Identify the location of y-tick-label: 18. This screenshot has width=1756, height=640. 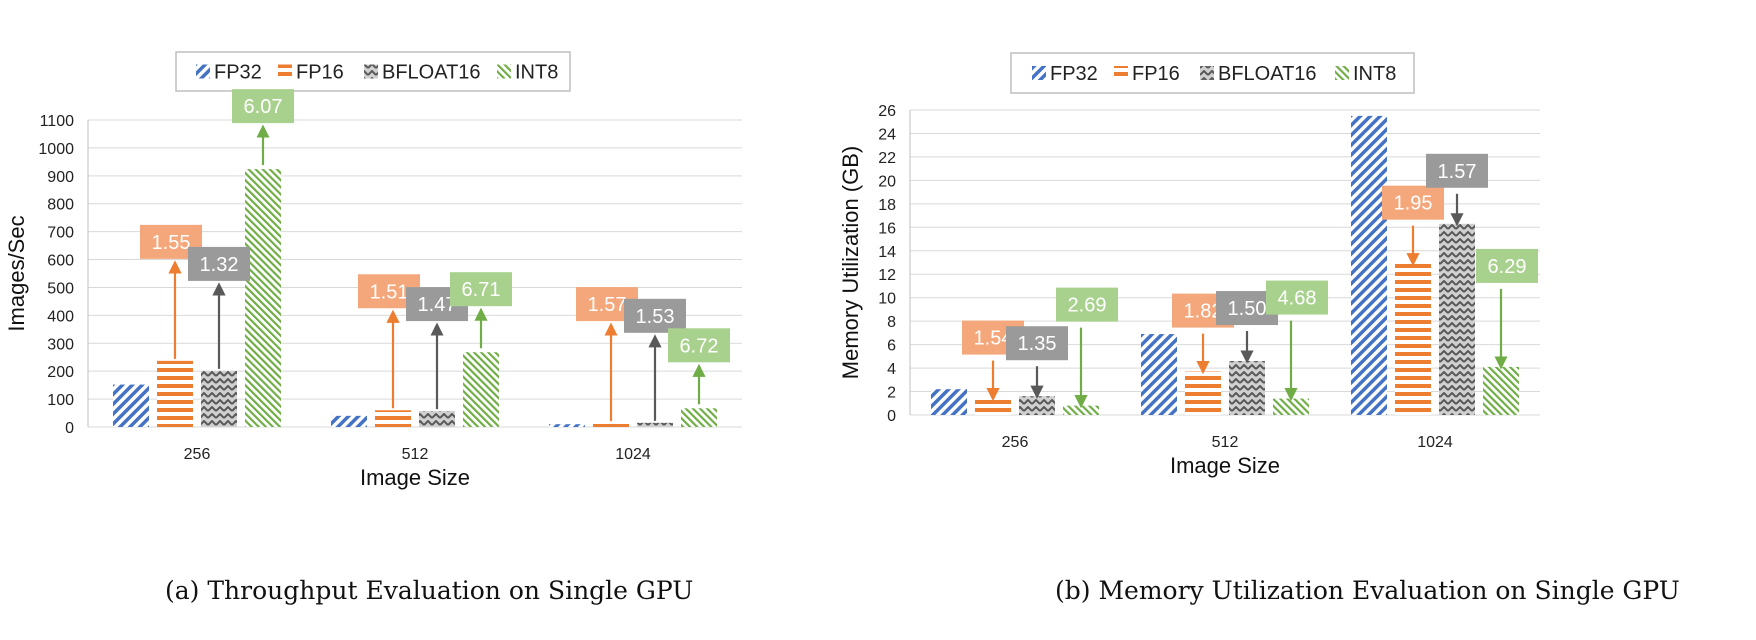
(887, 205).